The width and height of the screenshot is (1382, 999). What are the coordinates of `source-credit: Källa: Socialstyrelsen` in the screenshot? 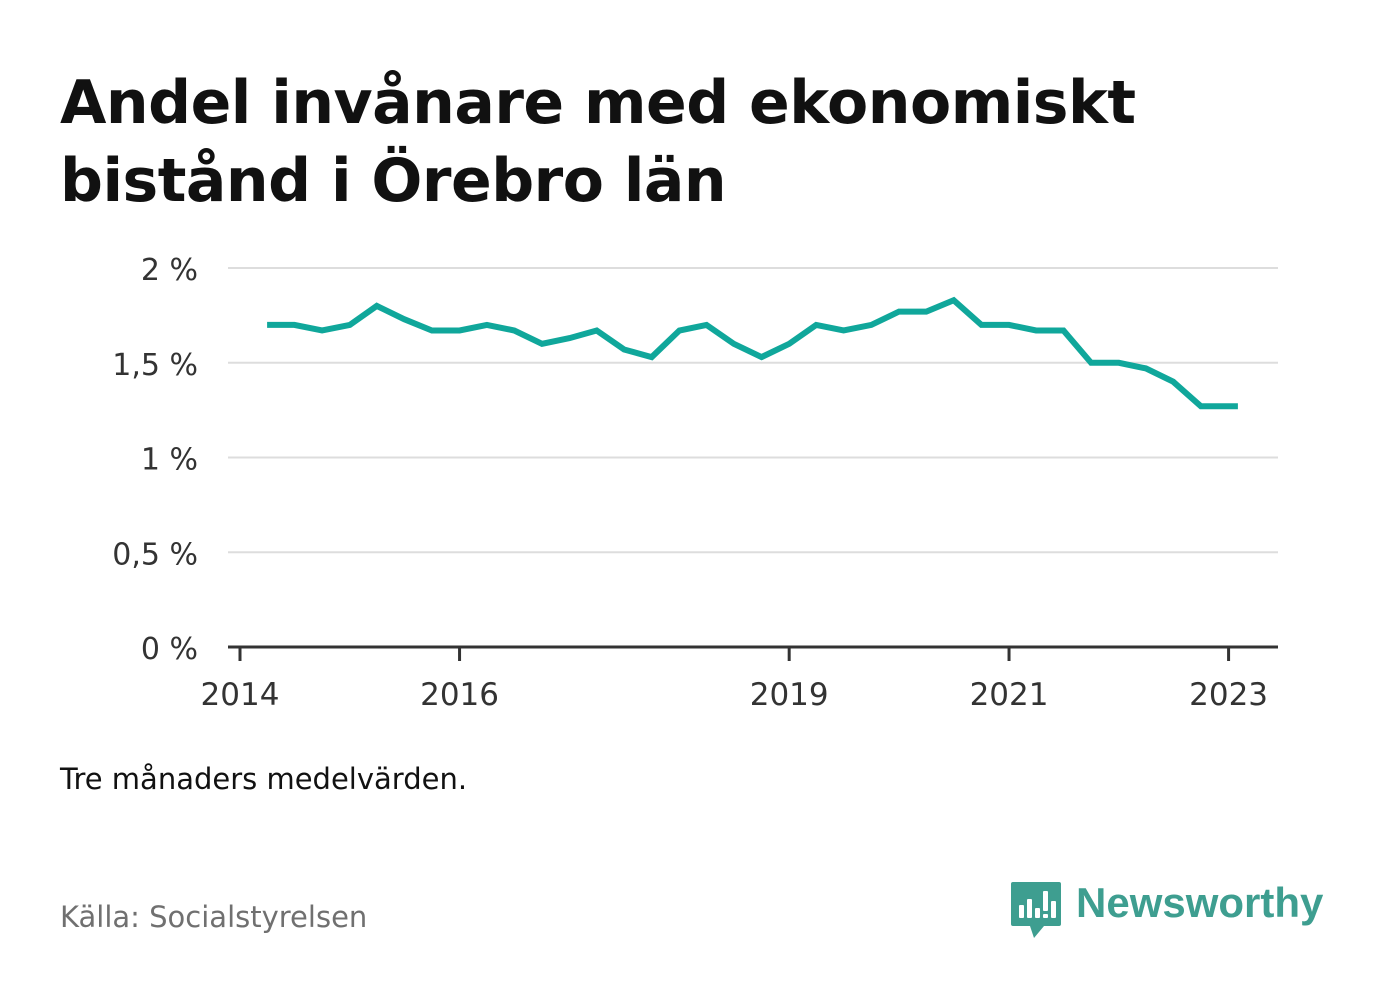 It's located at (214, 917).